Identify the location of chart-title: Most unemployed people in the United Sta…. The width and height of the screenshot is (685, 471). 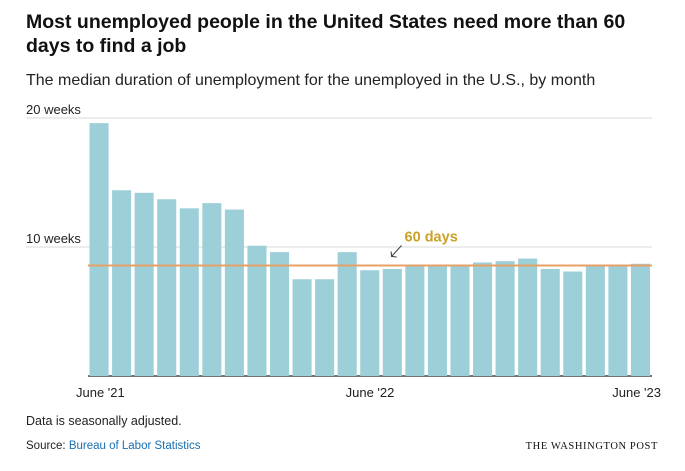
(326, 34).